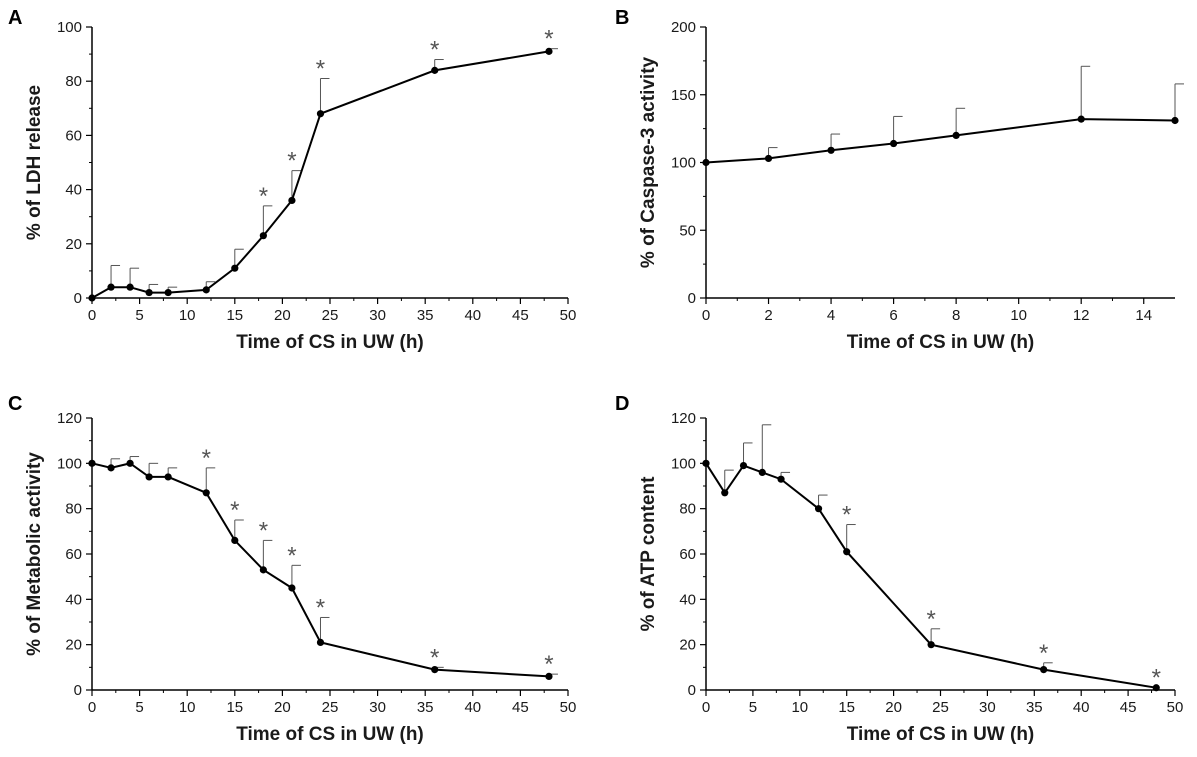 This screenshot has width=1197, height=757. I want to click on series-line, so click(931, 575).